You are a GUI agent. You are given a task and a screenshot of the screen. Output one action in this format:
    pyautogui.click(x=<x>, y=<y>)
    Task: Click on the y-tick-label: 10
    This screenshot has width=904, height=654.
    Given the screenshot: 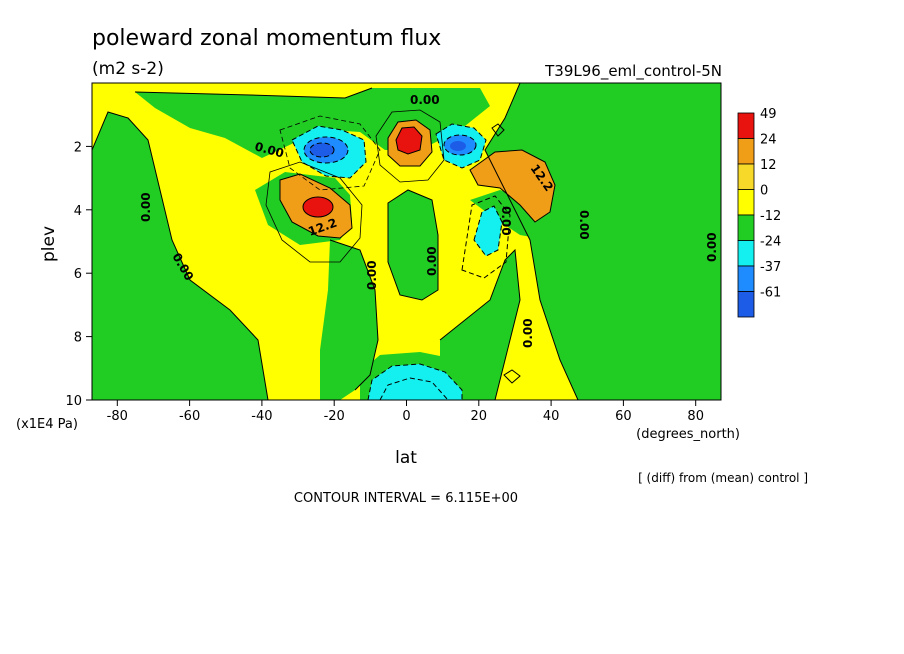 What is the action you would take?
    pyautogui.click(x=73, y=401)
    